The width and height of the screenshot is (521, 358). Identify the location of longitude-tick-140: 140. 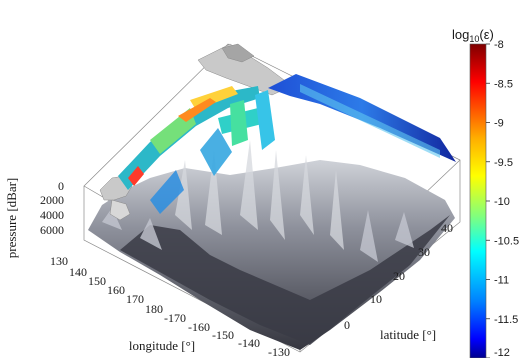
(78, 272).